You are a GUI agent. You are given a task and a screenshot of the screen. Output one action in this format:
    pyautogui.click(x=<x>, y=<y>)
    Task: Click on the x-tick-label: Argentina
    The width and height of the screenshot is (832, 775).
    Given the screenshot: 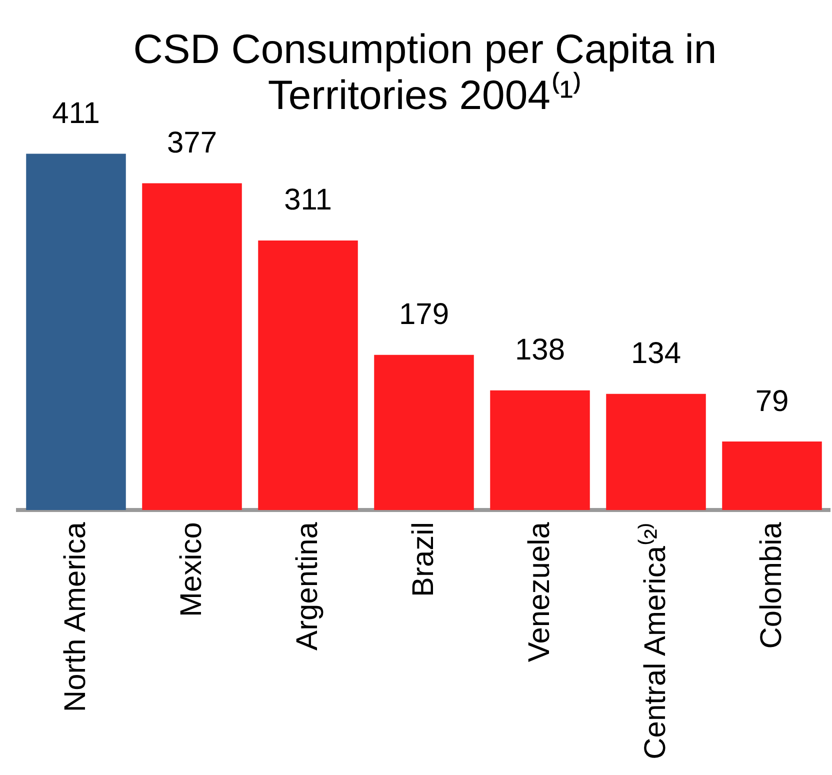 What is the action you would take?
    pyautogui.click(x=307, y=586)
    